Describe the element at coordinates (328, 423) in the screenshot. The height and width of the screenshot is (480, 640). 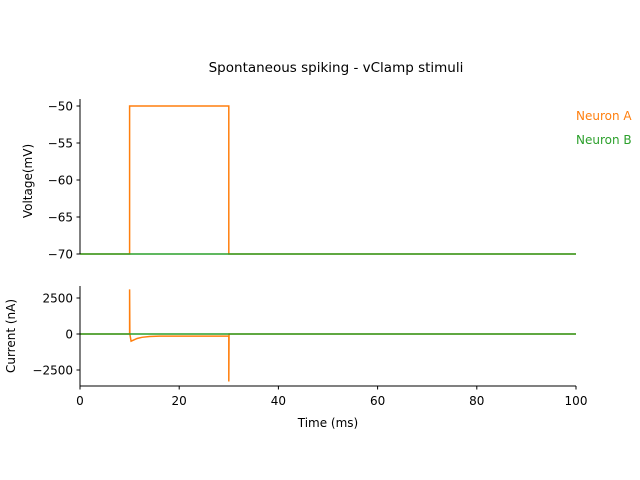
I see `time-x-axis-label: Time (ms)` at that location.